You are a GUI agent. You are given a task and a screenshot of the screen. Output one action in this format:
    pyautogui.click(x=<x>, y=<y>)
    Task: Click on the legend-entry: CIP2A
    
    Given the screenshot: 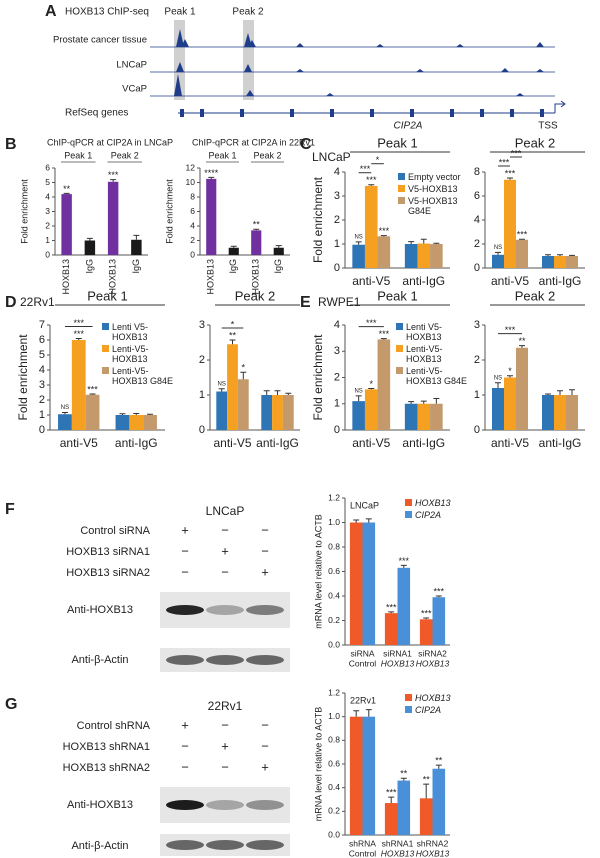 What is the action you would take?
    pyautogui.click(x=435, y=515)
    